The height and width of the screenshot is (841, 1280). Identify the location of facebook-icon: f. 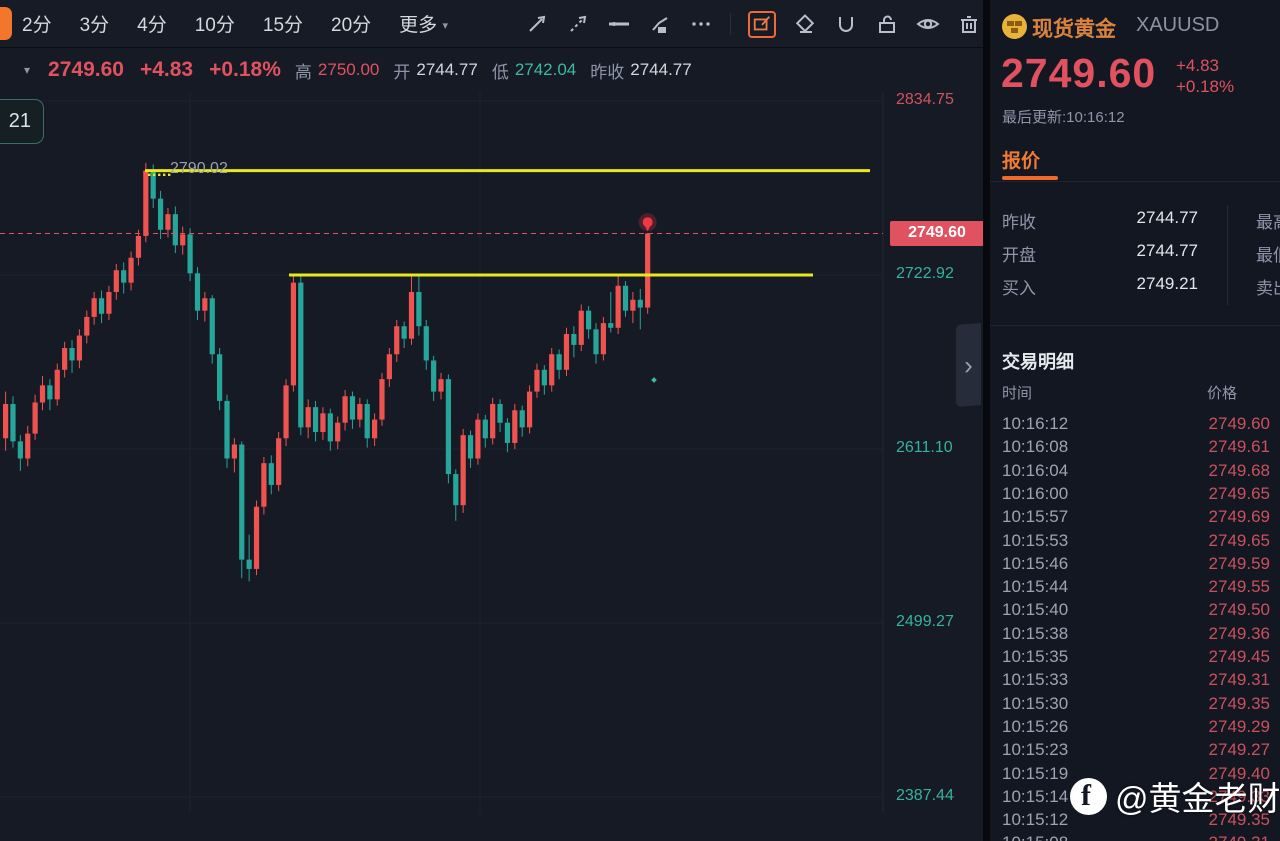
(1088, 796).